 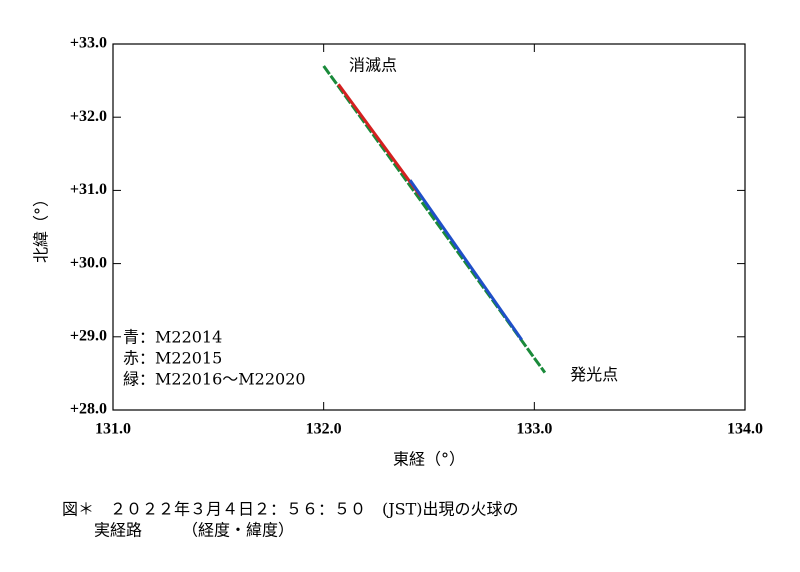 I want to click on y-axis-label: 北緯（°）, so click(x=41, y=227).